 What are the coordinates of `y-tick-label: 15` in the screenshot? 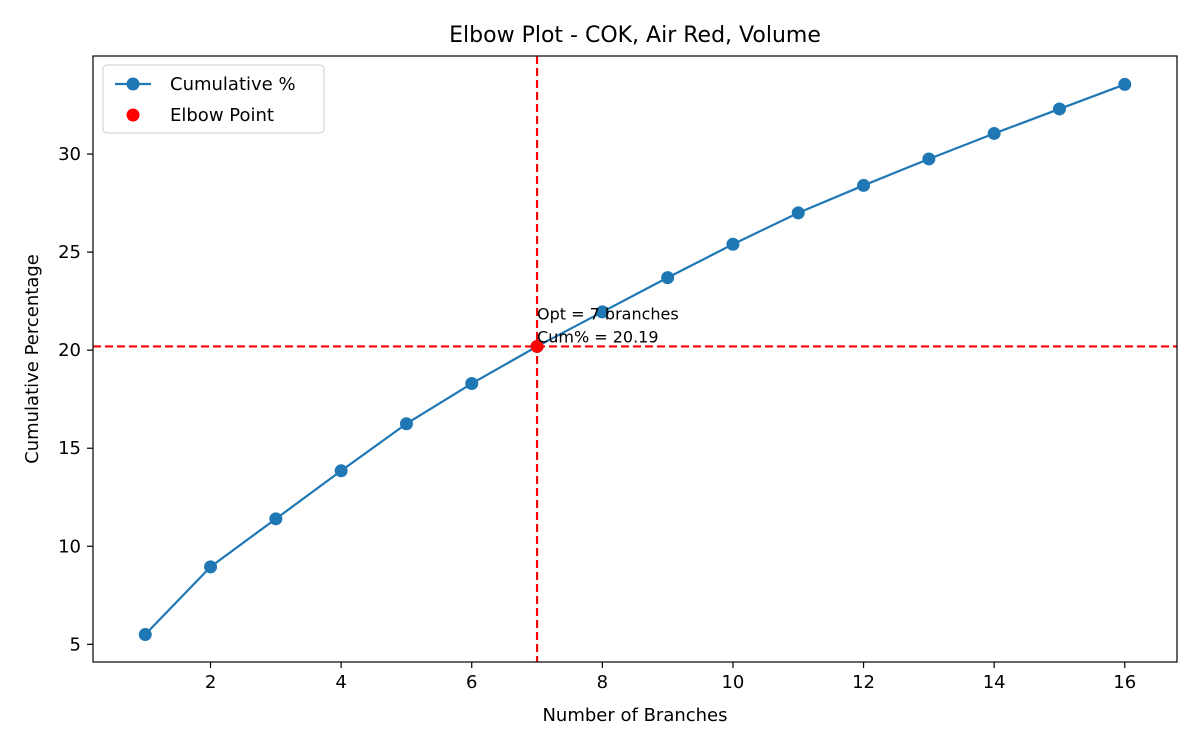 It's located at (69, 448).